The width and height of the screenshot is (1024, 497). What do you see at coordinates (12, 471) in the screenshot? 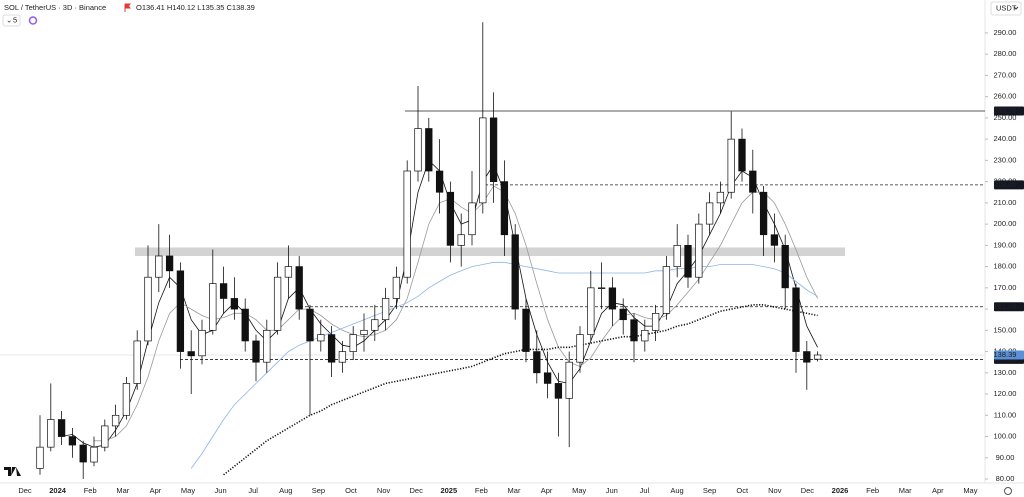
I see `logo` at bounding box center [12, 471].